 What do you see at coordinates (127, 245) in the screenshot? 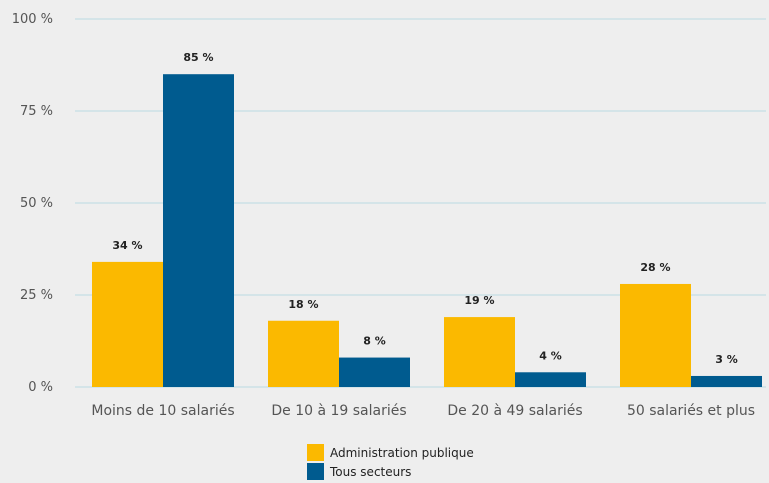
I see `data-label: 34 %` at bounding box center [127, 245].